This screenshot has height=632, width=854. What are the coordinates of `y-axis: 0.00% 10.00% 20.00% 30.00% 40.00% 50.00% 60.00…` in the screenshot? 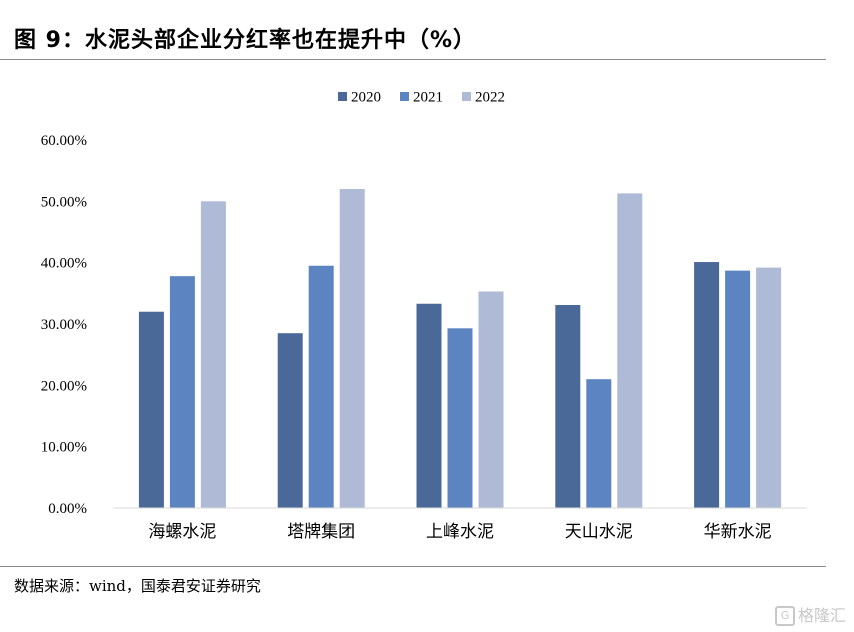 It's located at (64, 325).